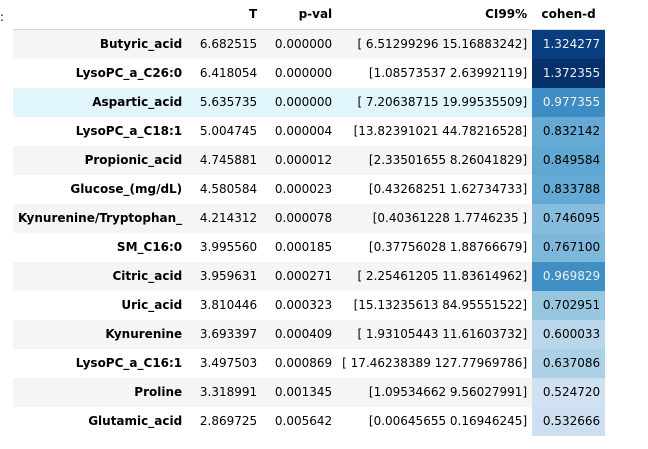 This screenshot has height=449, width=648. Describe the element at coordinates (450, 218) in the screenshot. I see `cell-ci99: [0.40361228 1.7746235 ]` at that location.